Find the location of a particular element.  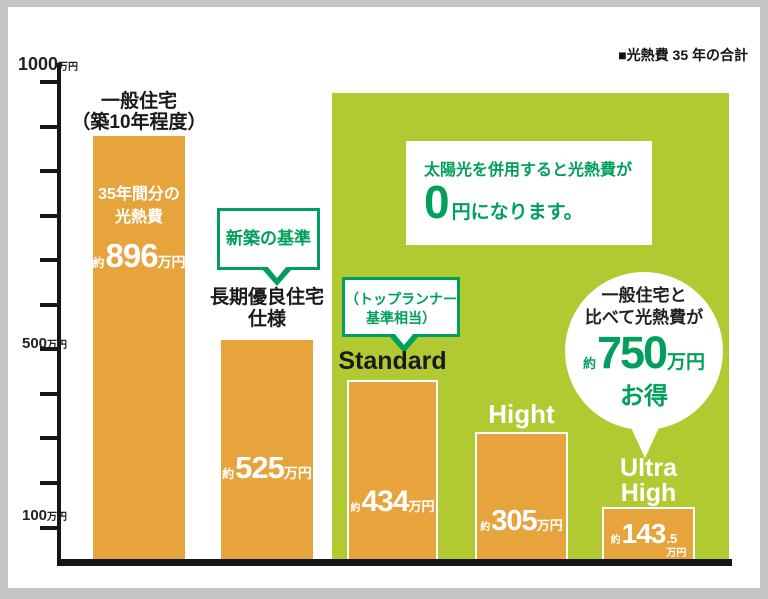

bar-long-life-house is located at coordinates (267, 449).